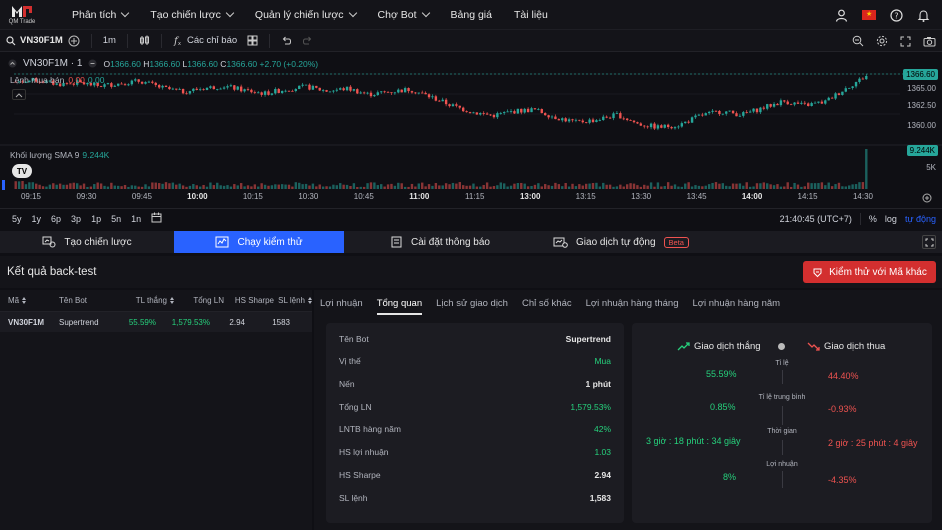  What do you see at coordinates (858, 41) in the screenshot?
I see `zoom-search-icon` at bounding box center [858, 41].